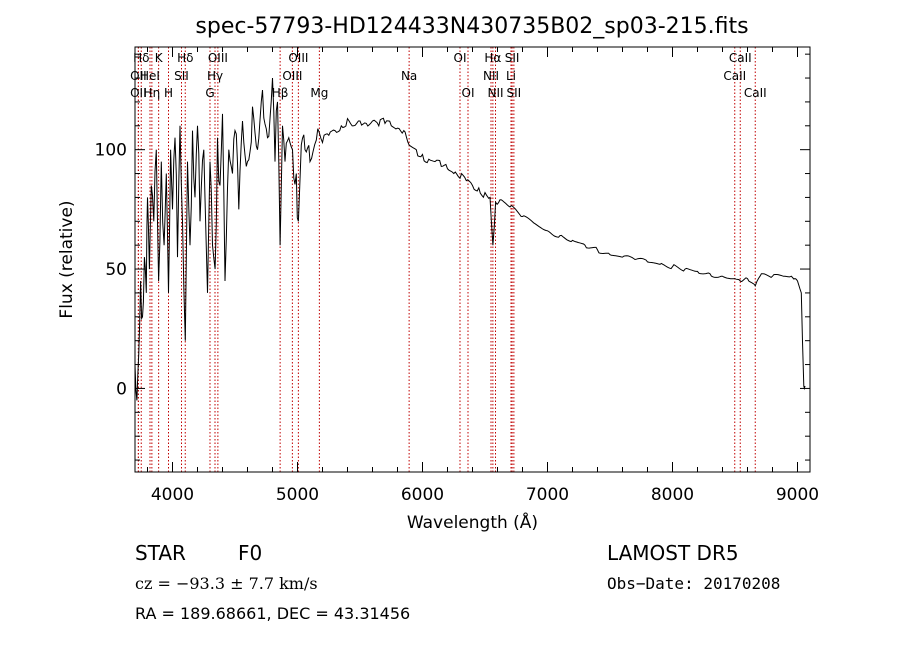  What do you see at coordinates (160, 553) in the screenshot?
I see `object-type: STAR` at bounding box center [160, 553].